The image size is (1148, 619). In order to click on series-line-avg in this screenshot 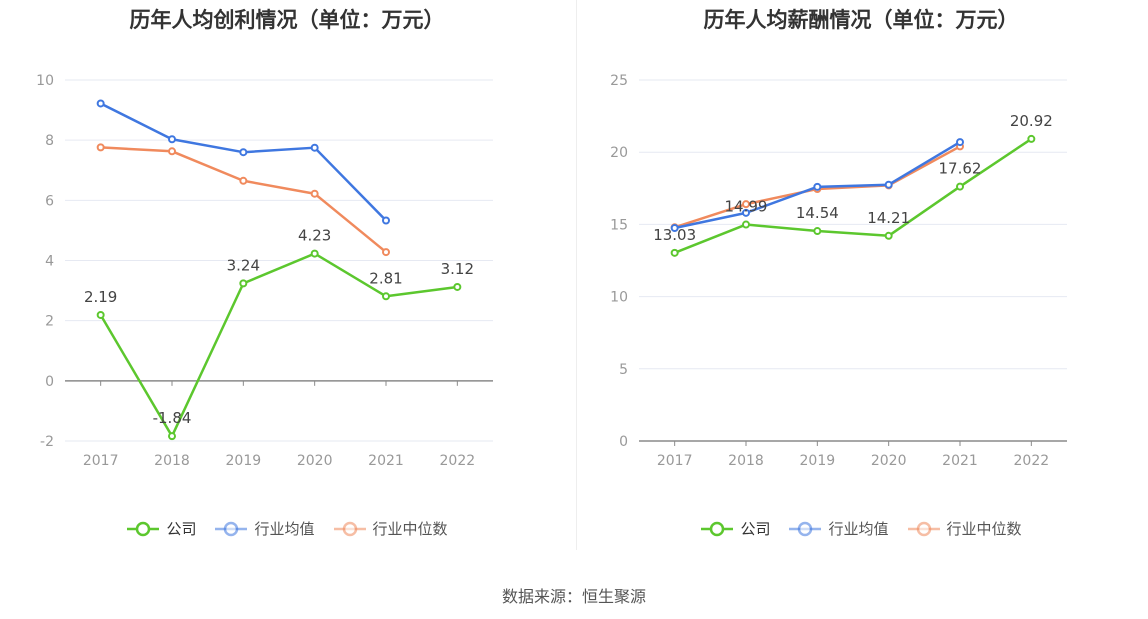, I will do `click(243, 162)`.